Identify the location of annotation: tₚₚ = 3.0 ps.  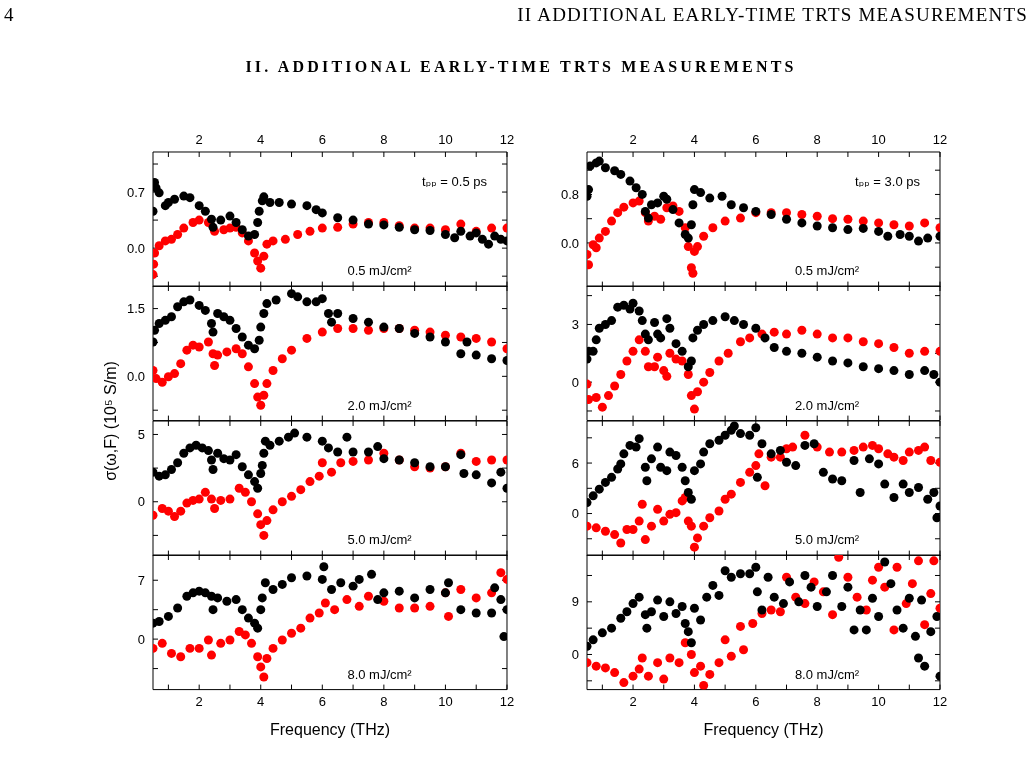
(887, 181).